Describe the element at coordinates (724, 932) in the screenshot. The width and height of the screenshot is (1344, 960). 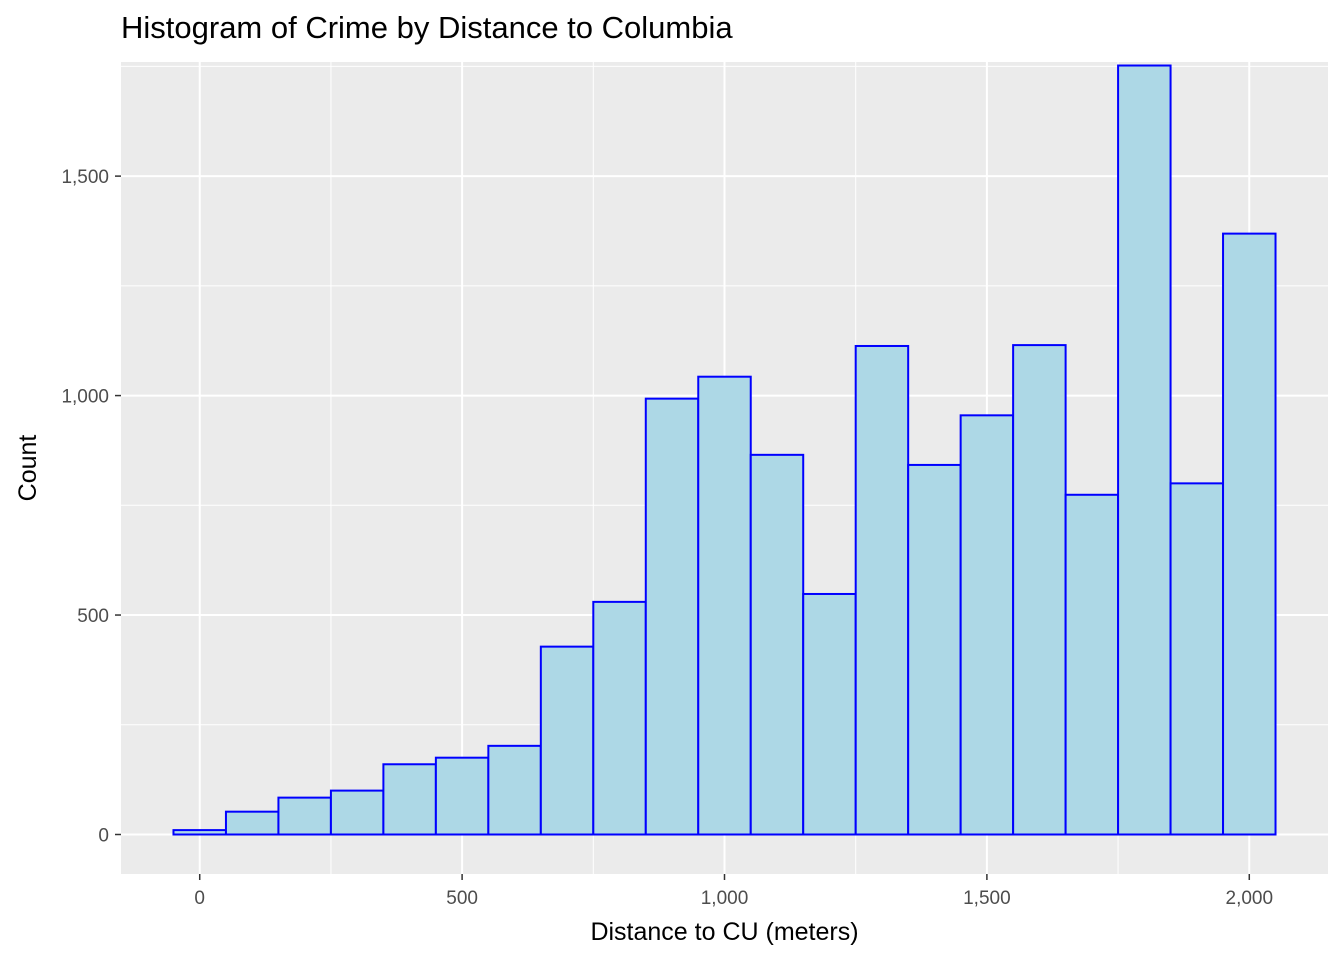
I see `x-axis-title: Distance to CU (meters)` at that location.